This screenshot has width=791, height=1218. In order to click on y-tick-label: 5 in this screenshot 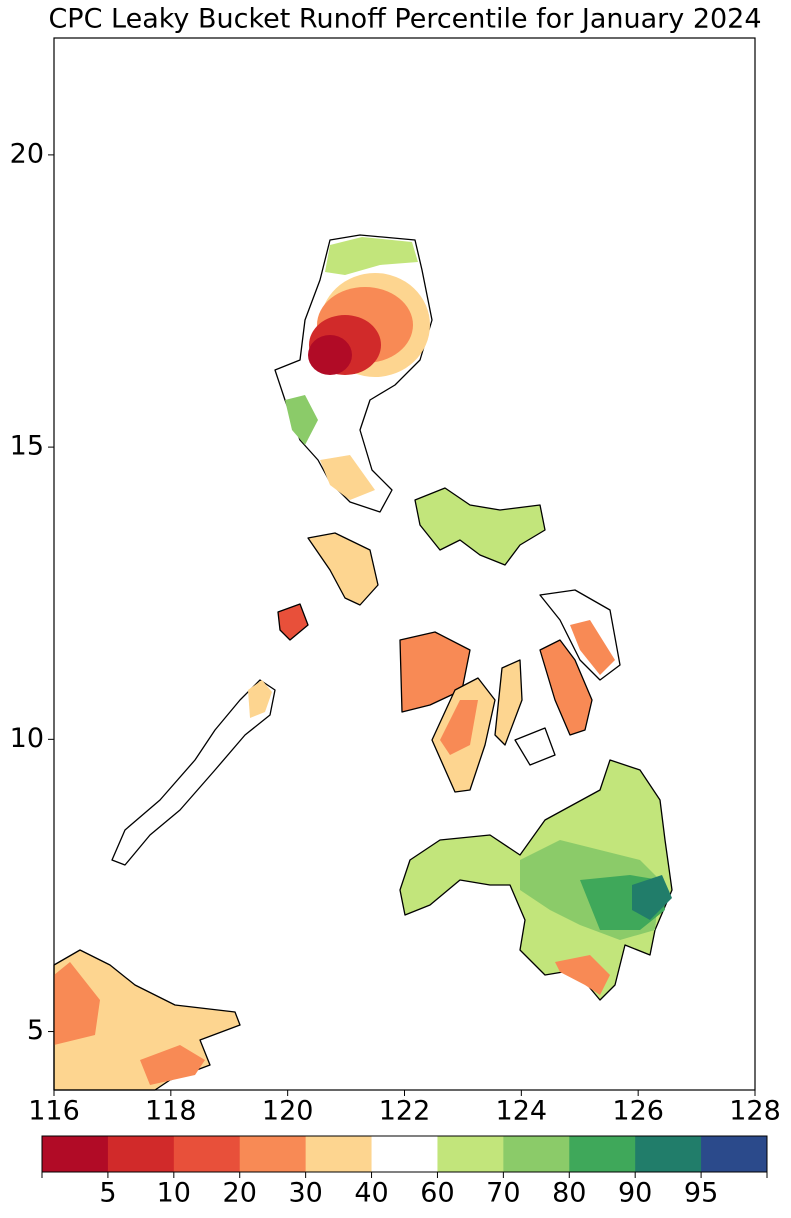, I will do `click(35, 1030)`.